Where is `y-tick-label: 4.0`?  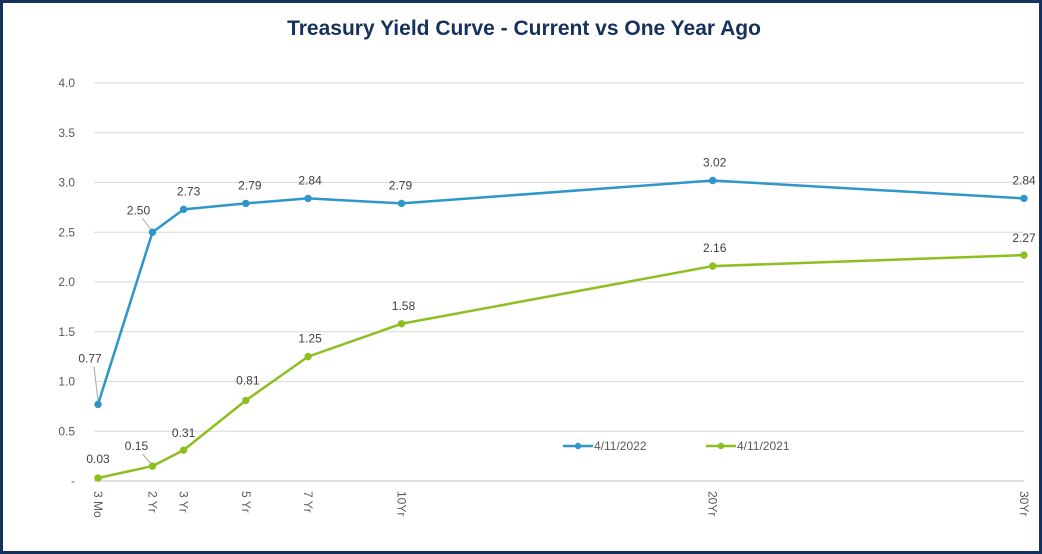
y-tick-label: 4.0 is located at coordinates (66, 83).